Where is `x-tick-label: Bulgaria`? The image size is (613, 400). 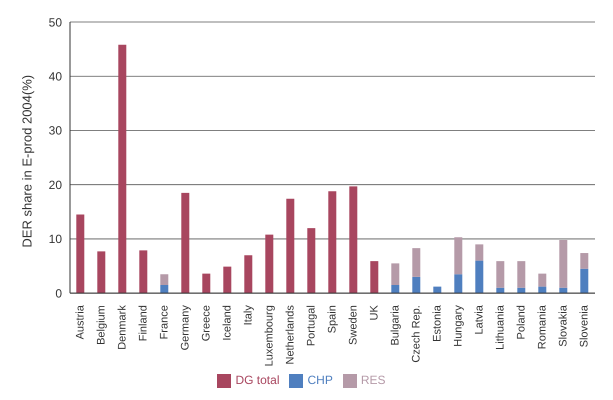 x-tick-label: Bulgaria is located at coordinates (396, 325).